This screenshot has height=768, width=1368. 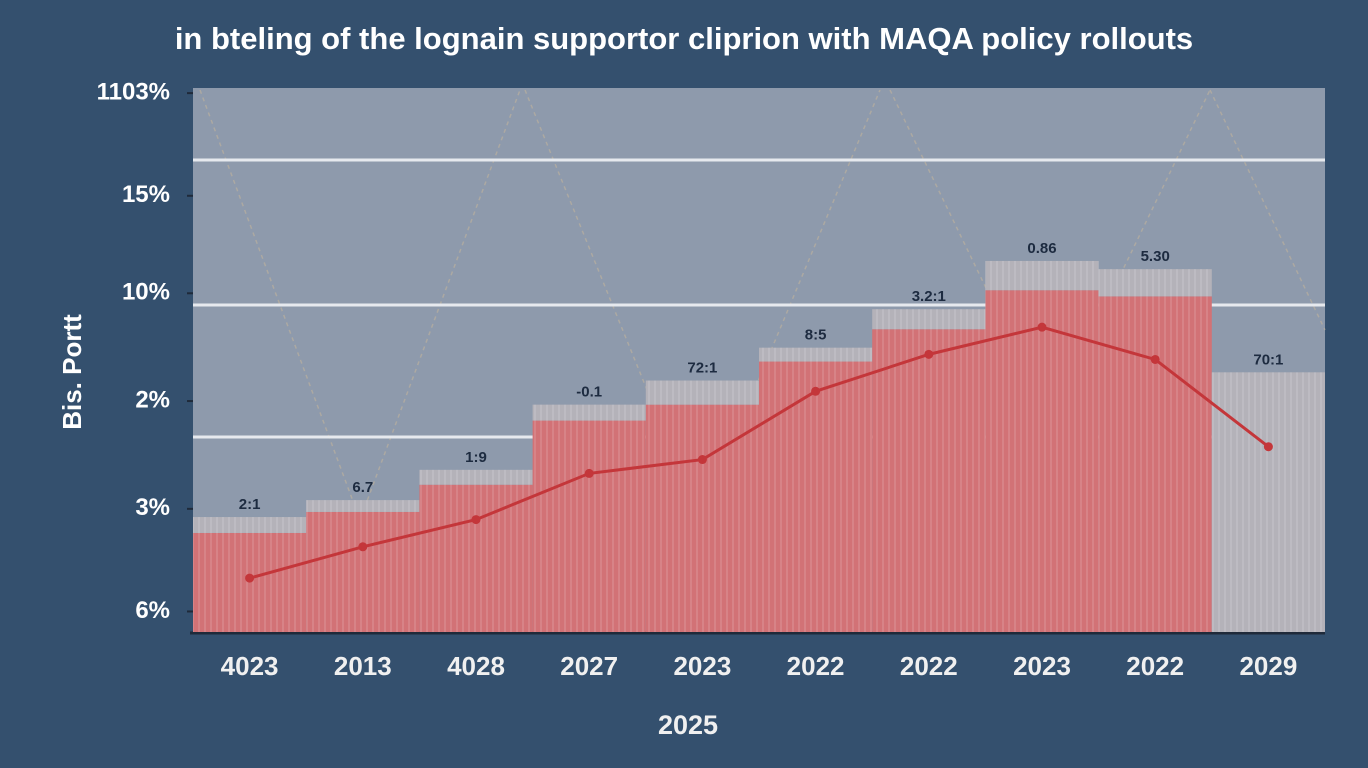 What do you see at coordinates (133, 91) in the screenshot?
I see `y-tick-label: 1103%` at bounding box center [133, 91].